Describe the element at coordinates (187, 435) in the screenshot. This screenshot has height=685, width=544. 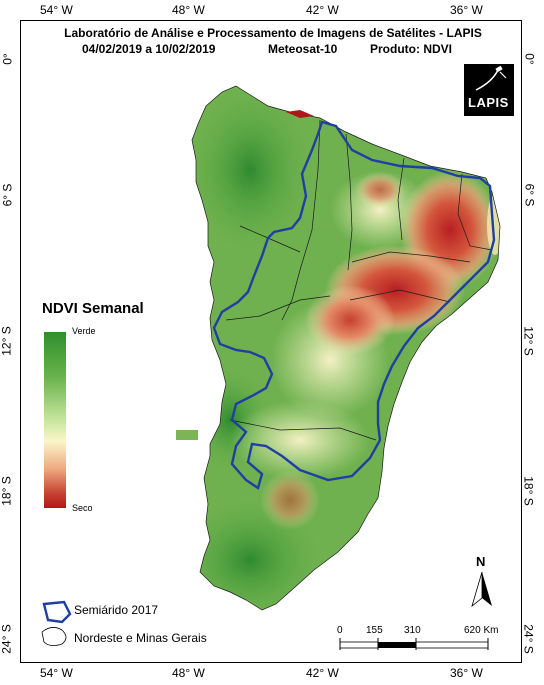
I see `island-patch` at that location.